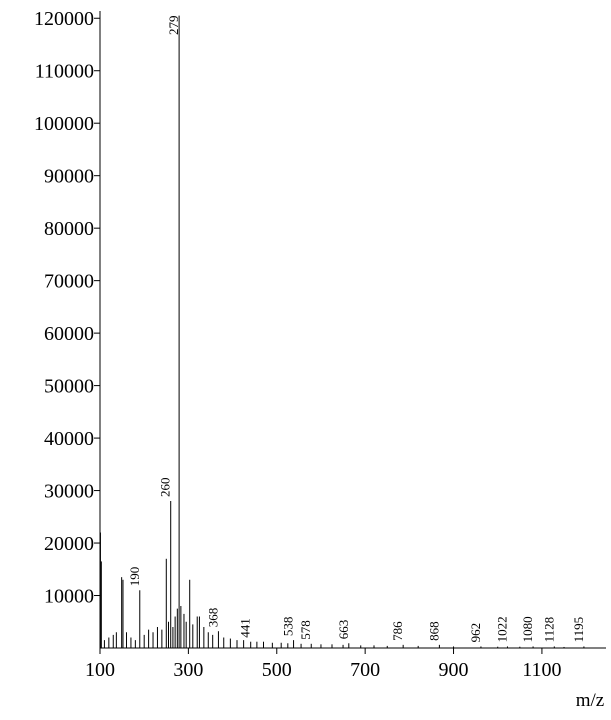  What do you see at coordinates (365, 670) in the screenshot?
I see `x-tick-label: 700` at bounding box center [365, 670].